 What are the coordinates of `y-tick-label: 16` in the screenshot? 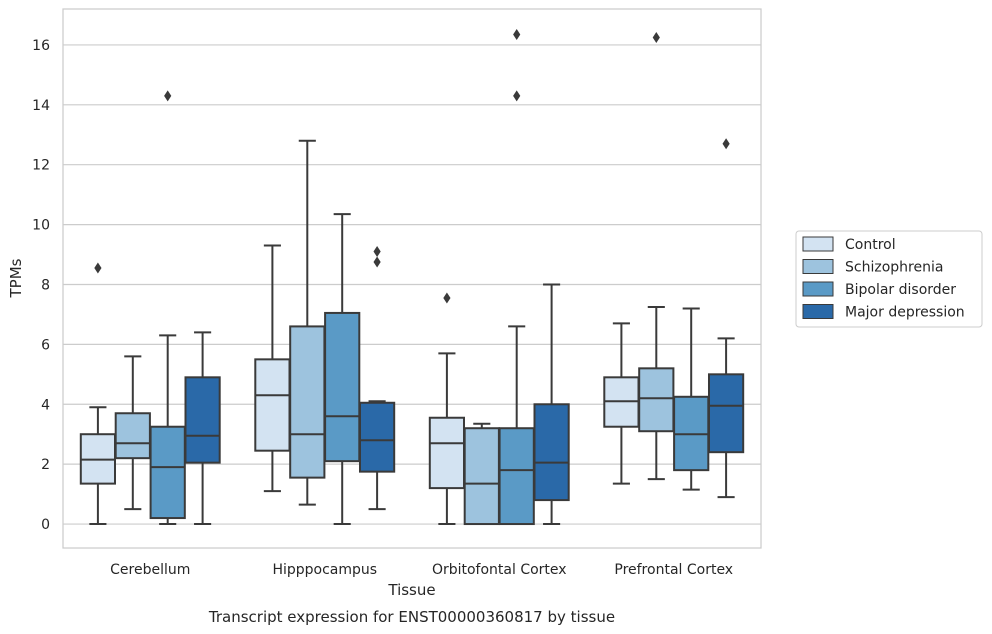 It's located at (41, 46).